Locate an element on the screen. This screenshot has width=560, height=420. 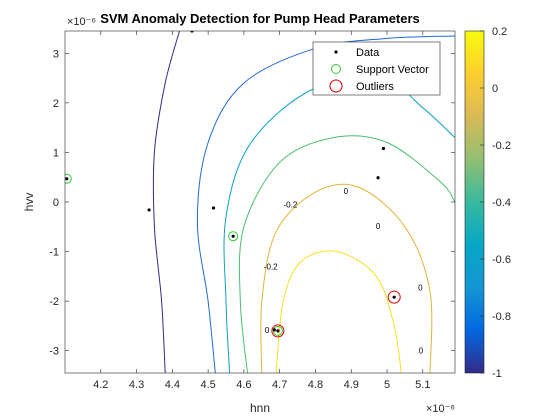
colorbar-tick-label-1: 0 is located at coordinates (495, 89).